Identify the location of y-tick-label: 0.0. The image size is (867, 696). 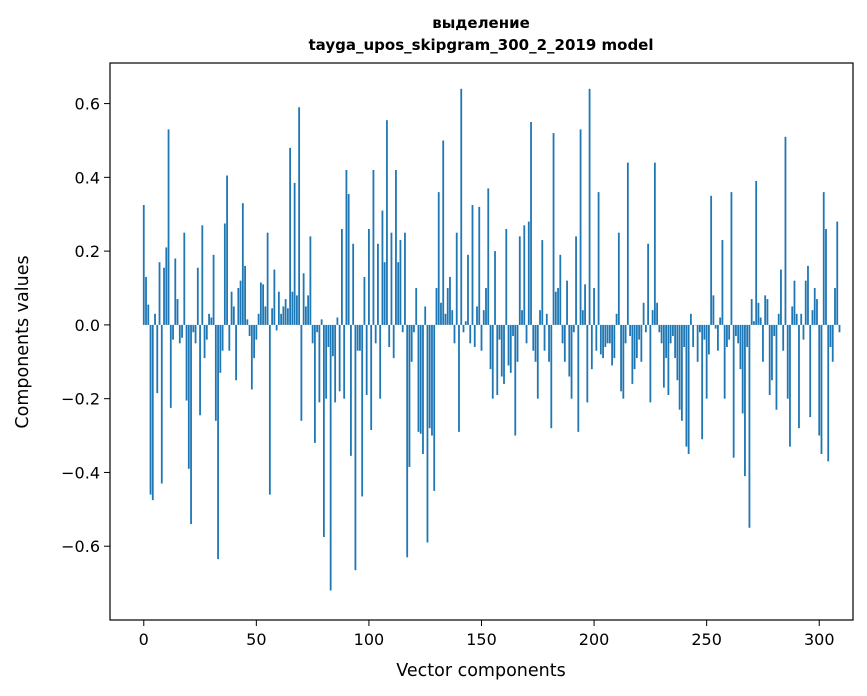
(87, 325).